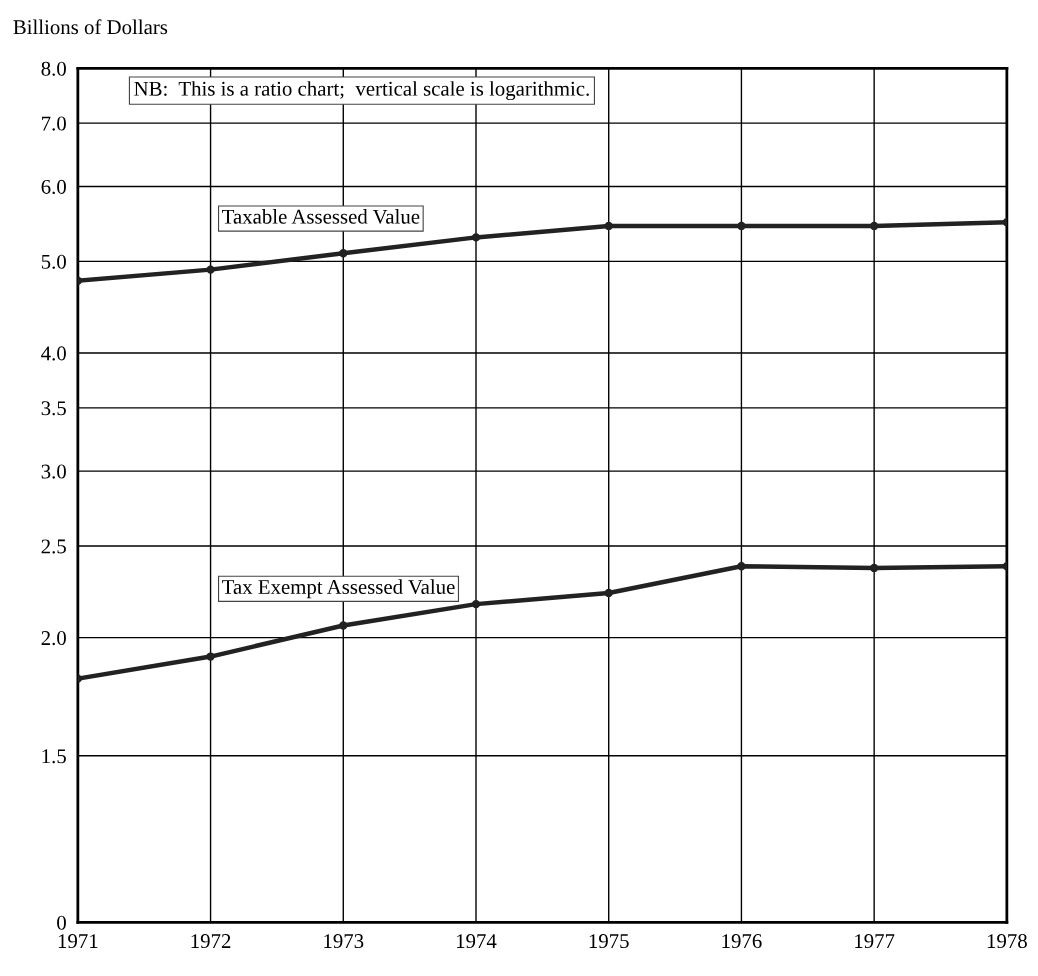 This screenshot has width=1038, height=976. I want to click on series-label: Taxable Assessed Value, so click(321, 216).